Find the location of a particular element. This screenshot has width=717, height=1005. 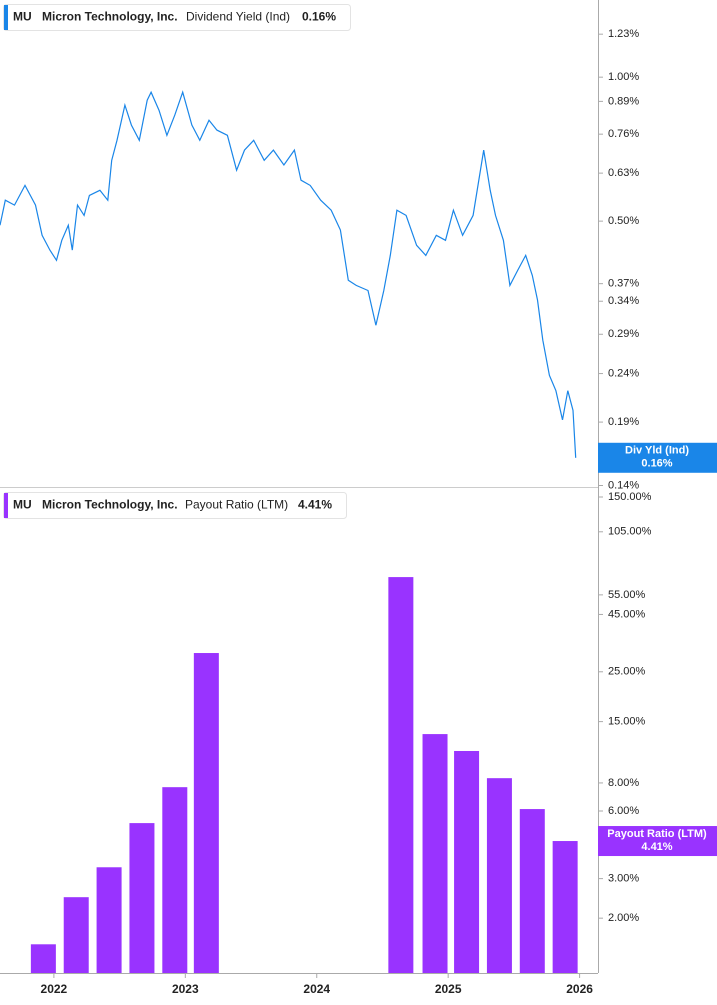

x-tick-label: 2025 is located at coordinates (448, 989).